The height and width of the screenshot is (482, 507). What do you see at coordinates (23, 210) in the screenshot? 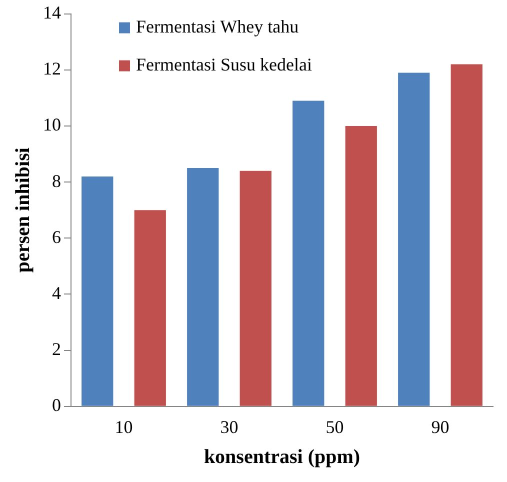
I see `y-axis-title: persen inhibisi` at bounding box center [23, 210].